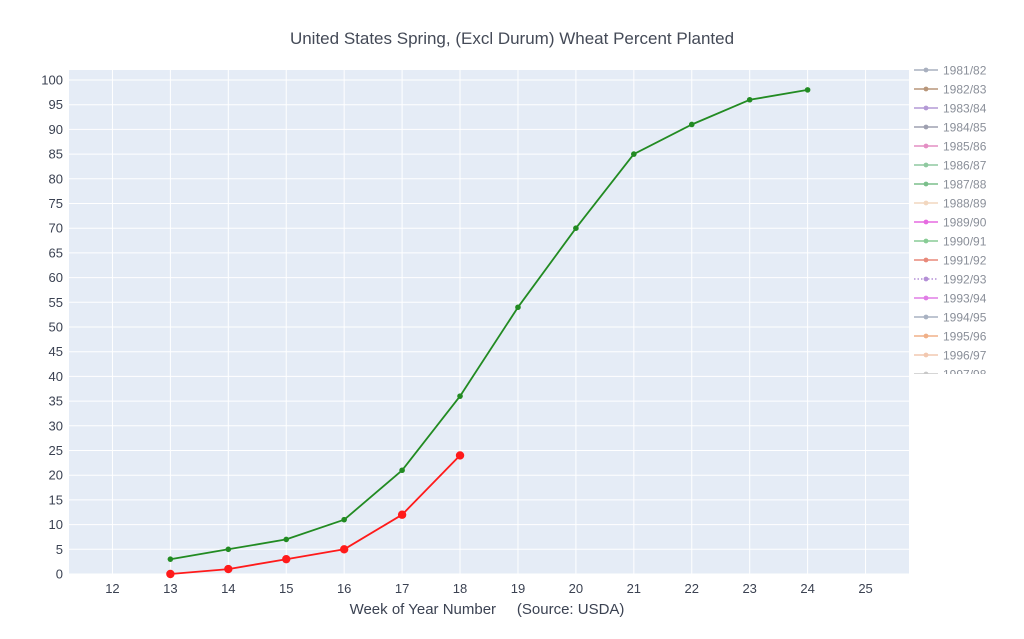 The image size is (1024, 639). What do you see at coordinates (402, 588) in the screenshot?
I see `x-tick-label: 17` at bounding box center [402, 588].